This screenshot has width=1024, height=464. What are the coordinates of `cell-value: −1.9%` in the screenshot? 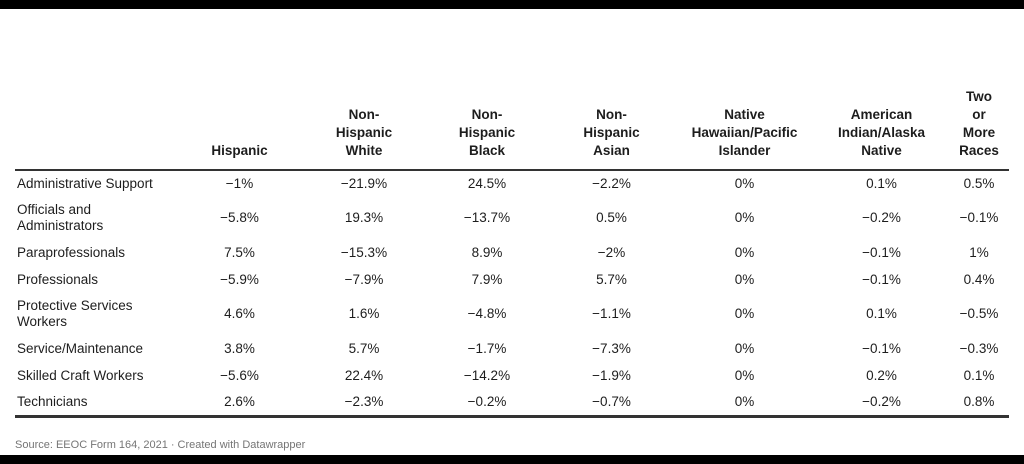 It's located at (611, 375).